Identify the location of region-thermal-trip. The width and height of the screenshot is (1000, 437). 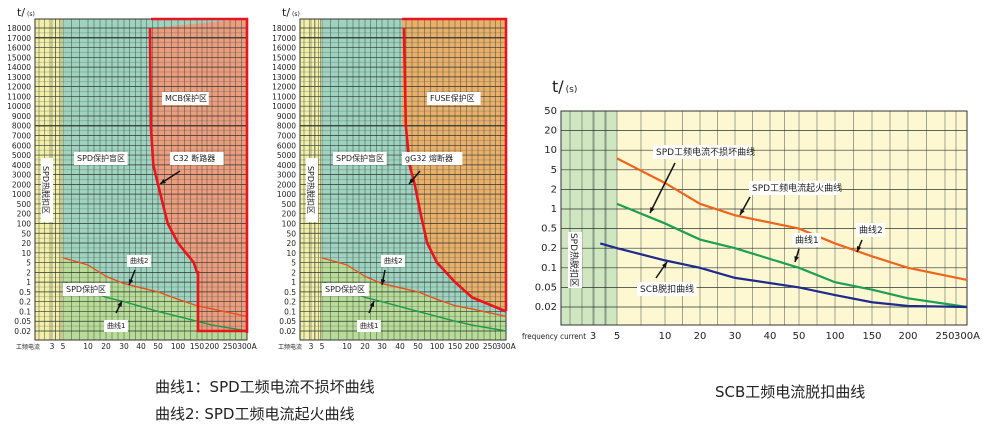
(589, 218).